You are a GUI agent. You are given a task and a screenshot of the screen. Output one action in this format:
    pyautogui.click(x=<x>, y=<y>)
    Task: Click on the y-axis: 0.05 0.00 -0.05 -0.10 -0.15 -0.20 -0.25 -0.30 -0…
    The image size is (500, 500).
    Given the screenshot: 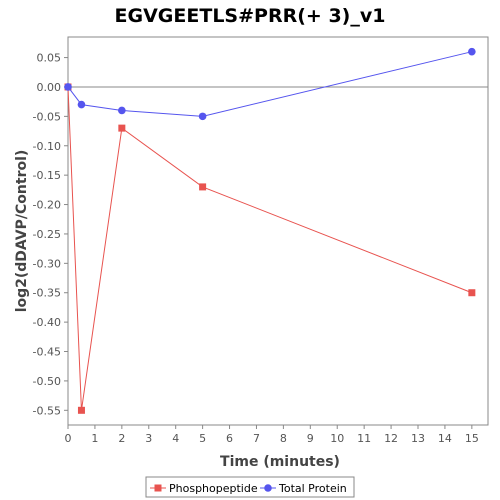 What is the action you would take?
    pyautogui.click(x=50, y=234)
    